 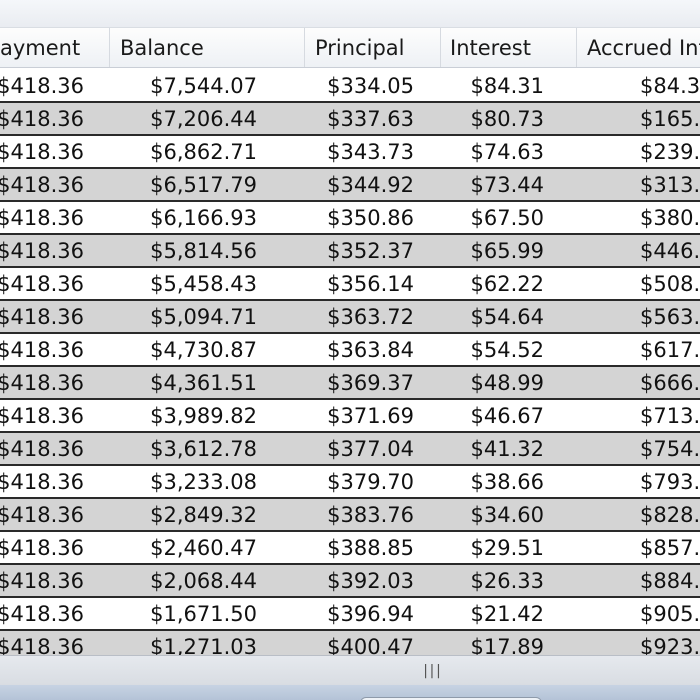 I want to click on cell-interest: $46.67, so click(x=507, y=416).